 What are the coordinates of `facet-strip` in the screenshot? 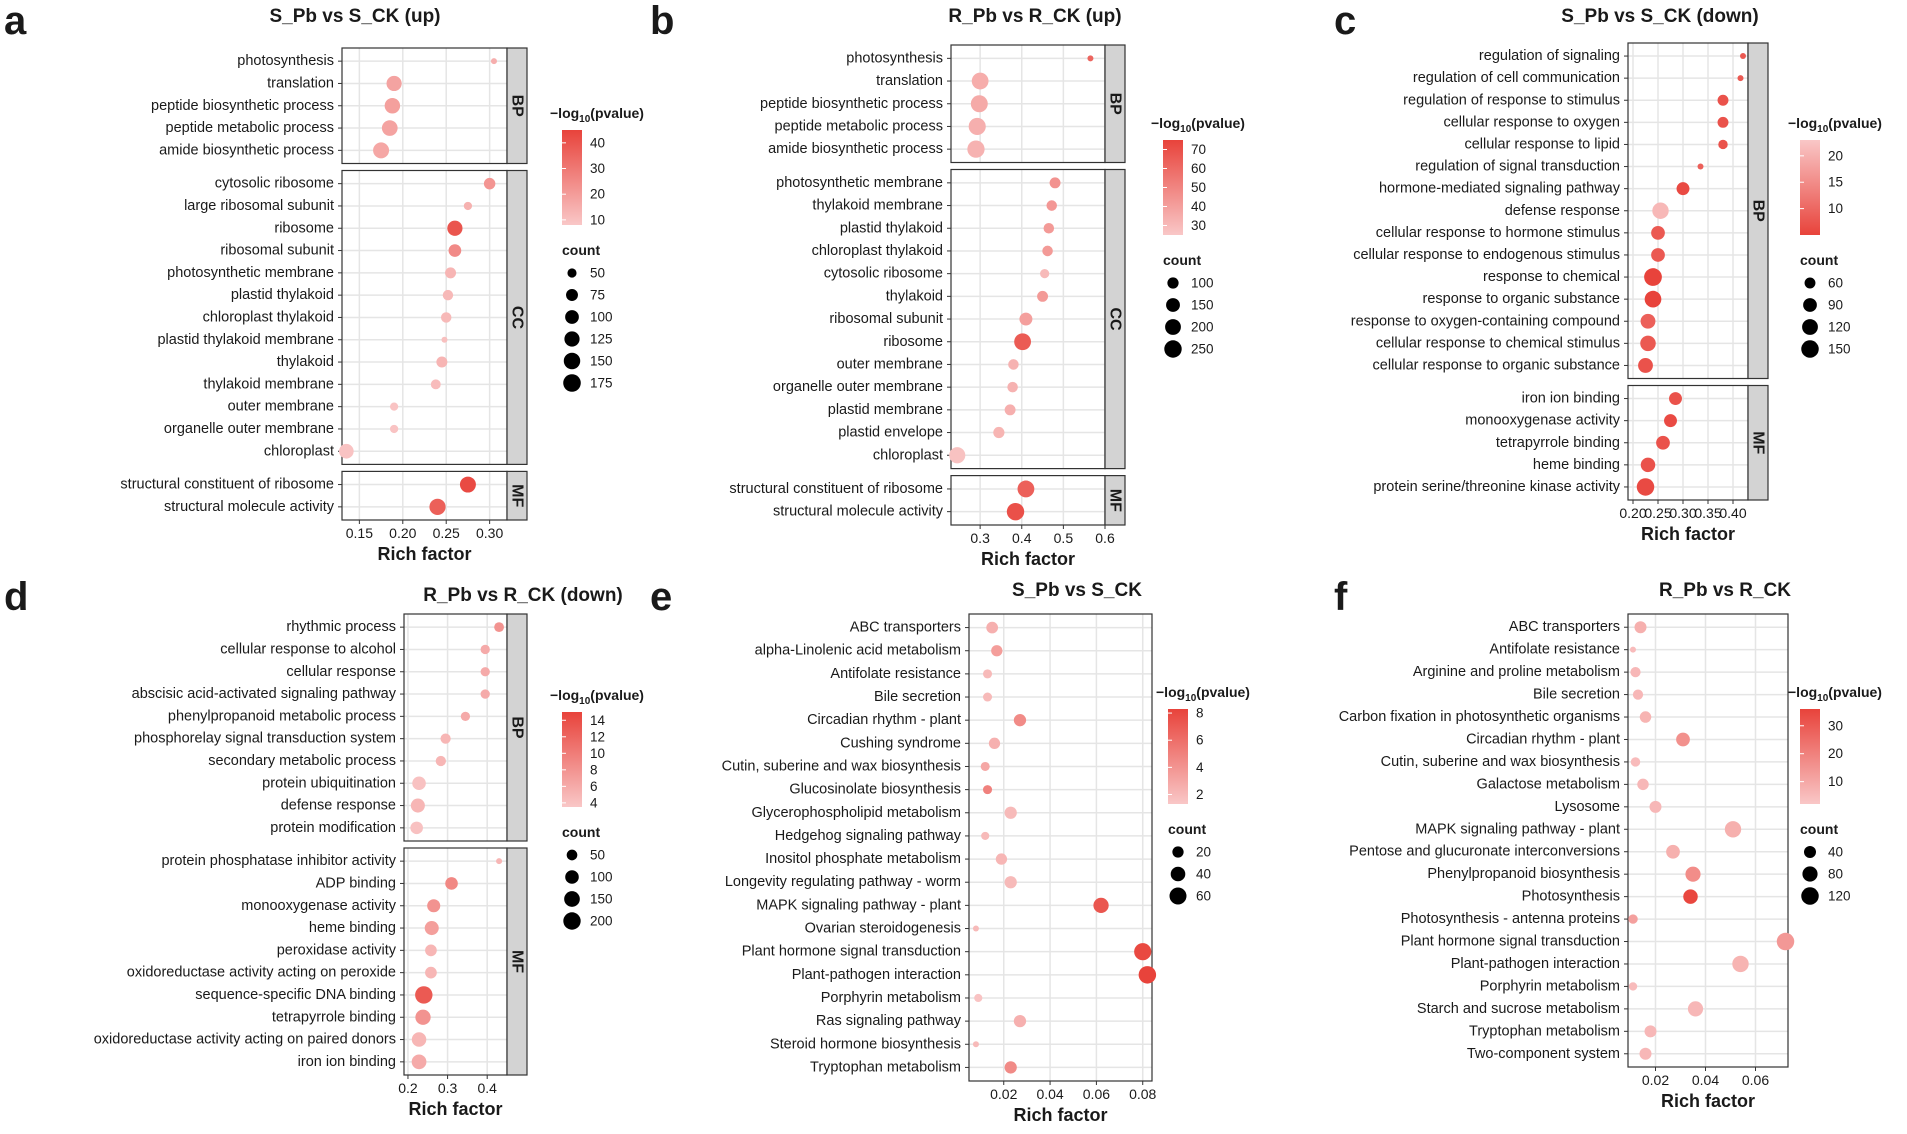 It's located at (1115, 319).